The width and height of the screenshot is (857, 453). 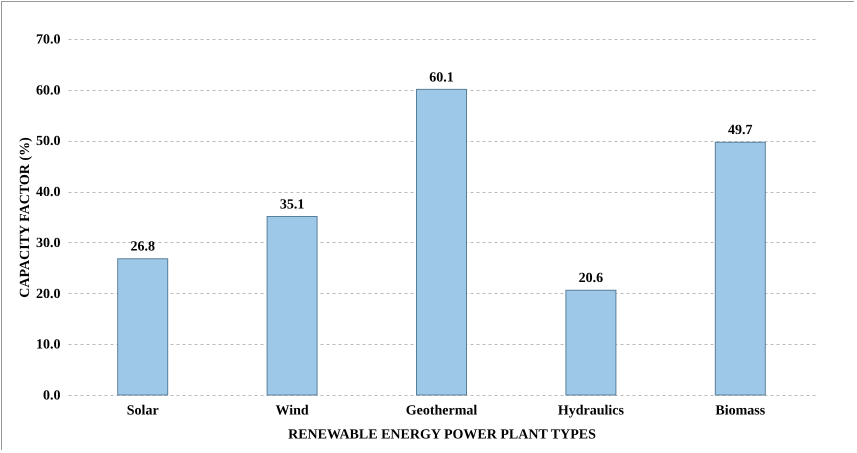 What do you see at coordinates (48, 243) in the screenshot?
I see `y-tick-label: 30.0` at bounding box center [48, 243].